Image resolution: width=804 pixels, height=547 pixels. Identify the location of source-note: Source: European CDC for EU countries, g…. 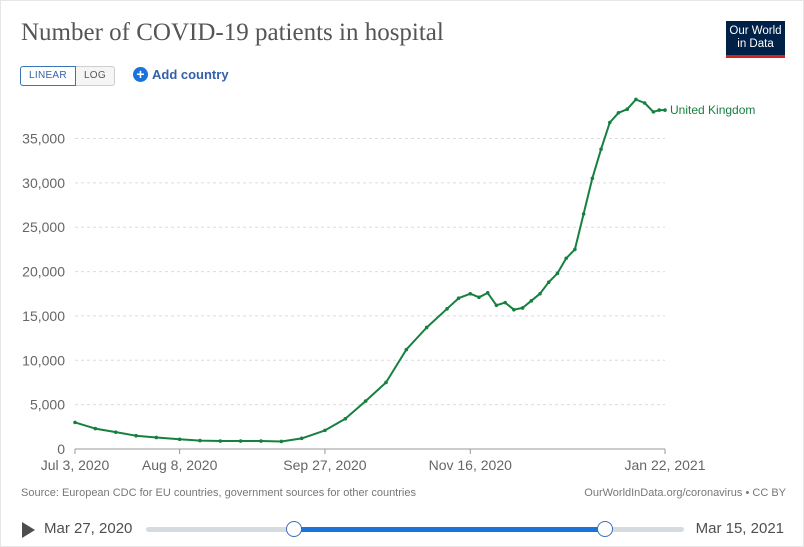
(218, 493).